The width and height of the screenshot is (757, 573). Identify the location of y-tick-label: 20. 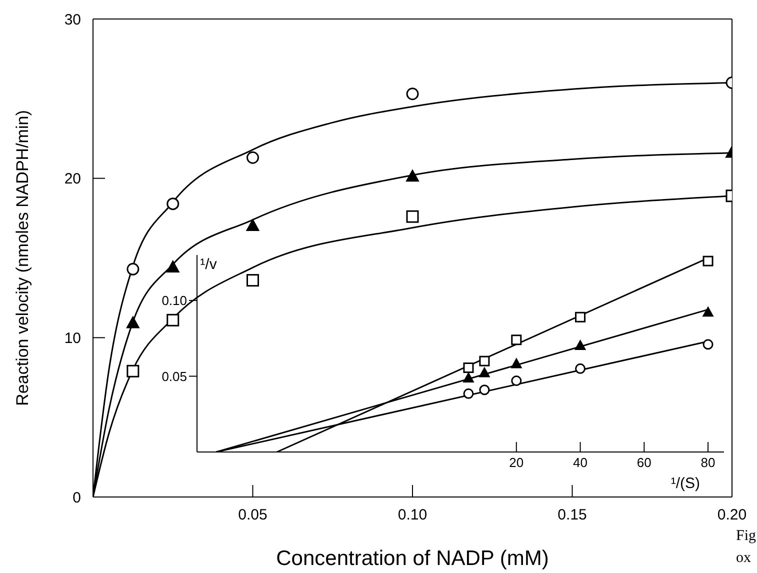
(72, 179).